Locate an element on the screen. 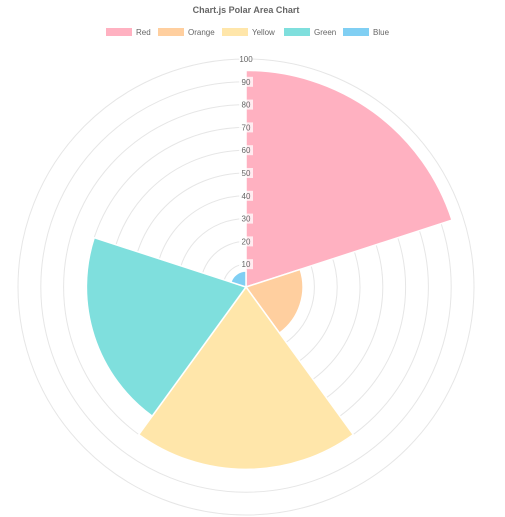  tick-label-20: 20 is located at coordinates (246, 241).